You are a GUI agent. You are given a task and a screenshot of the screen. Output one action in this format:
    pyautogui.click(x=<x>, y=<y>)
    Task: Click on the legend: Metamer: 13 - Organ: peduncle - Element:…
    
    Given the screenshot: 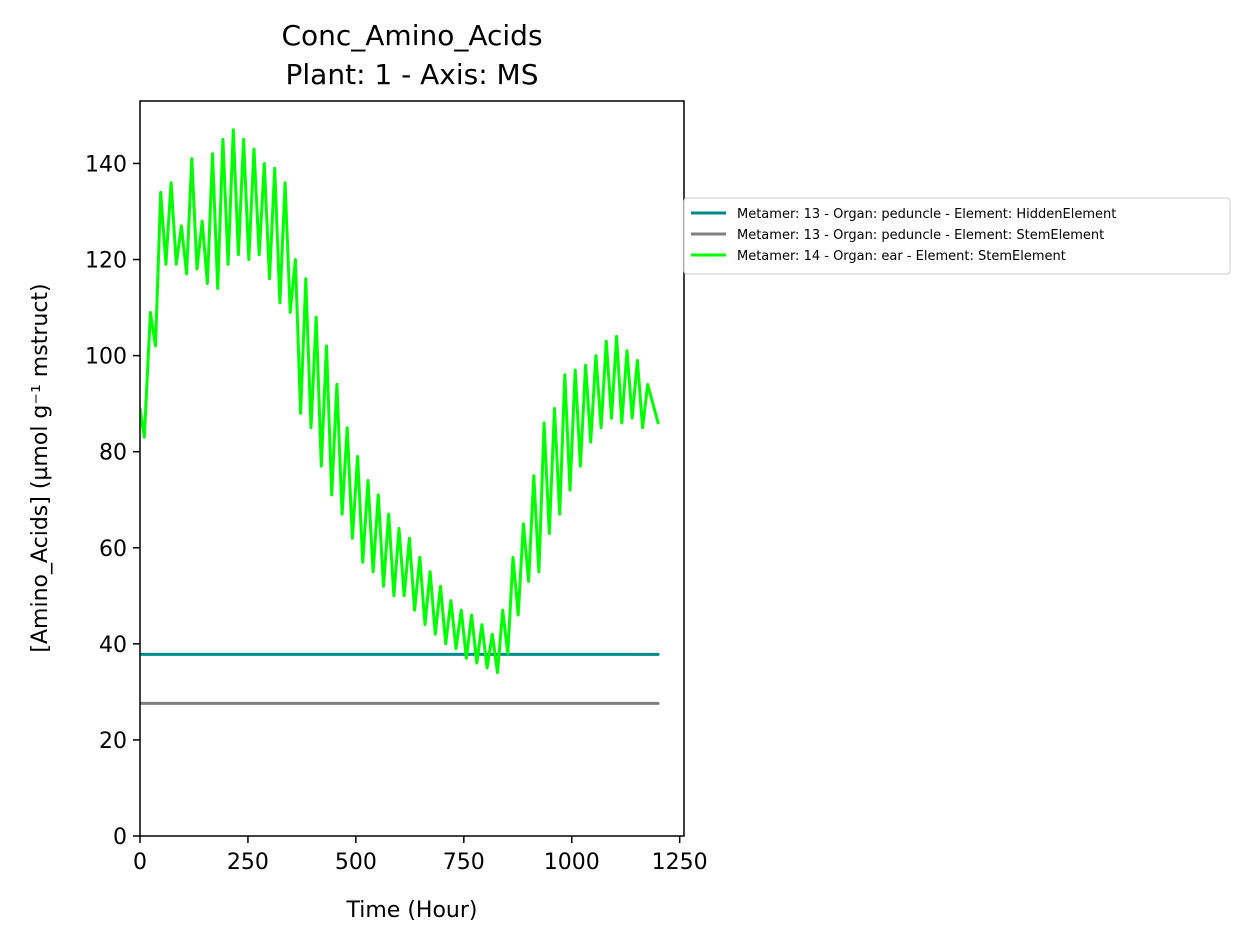 What is the action you would take?
    pyautogui.click(x=957, y=236)
    